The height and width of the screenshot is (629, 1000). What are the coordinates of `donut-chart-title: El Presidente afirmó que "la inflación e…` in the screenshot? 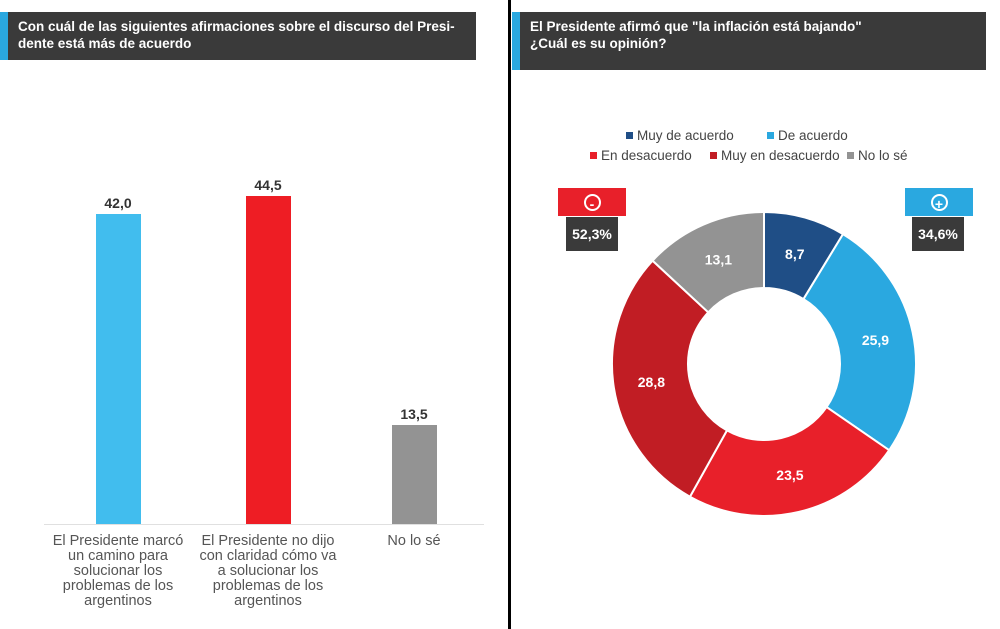 It's located at (749, 41).